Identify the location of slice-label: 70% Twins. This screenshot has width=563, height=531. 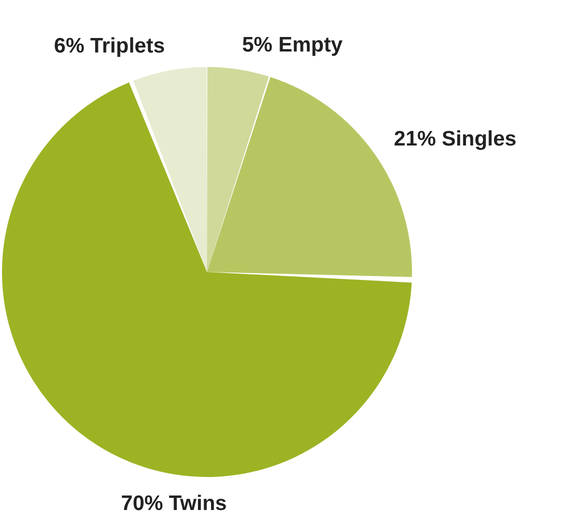
(174, 503).